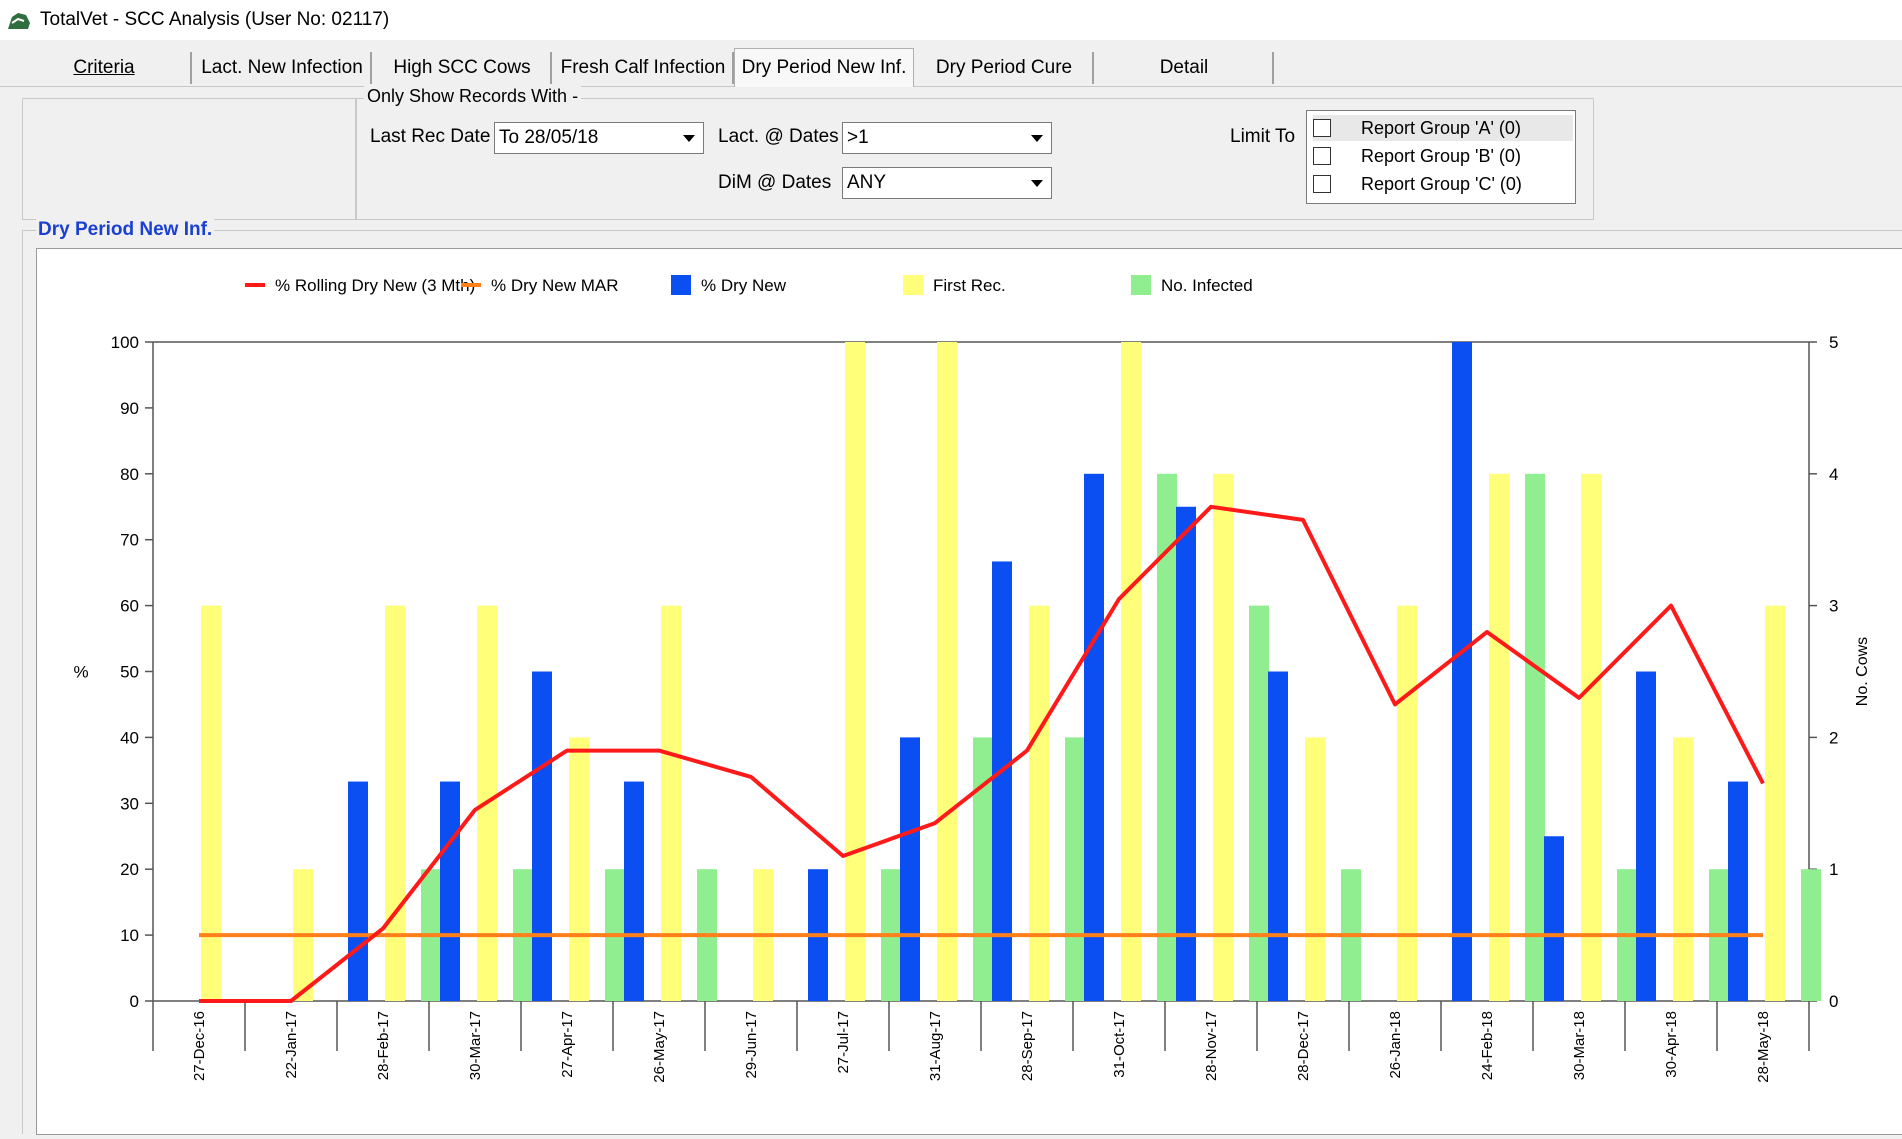  What do you see at coordinates (1862, 671) in the screenshot?
I see `y2-axis-label: No. Cows` at bounding box center [1862, 671].